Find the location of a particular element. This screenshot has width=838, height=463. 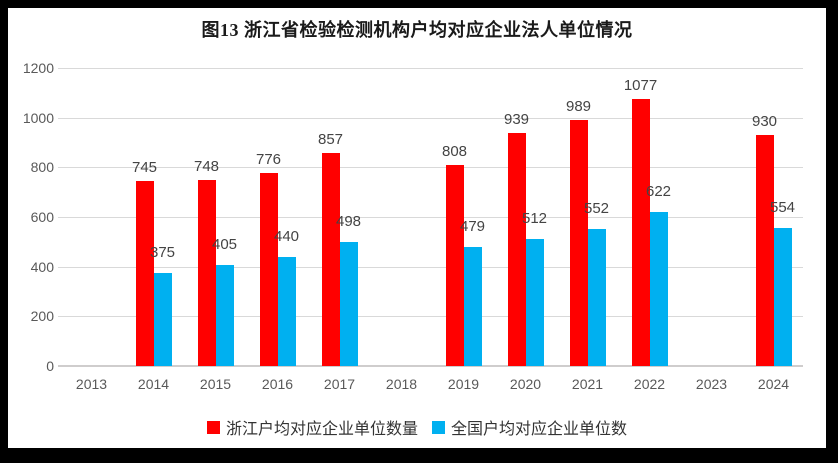

x-axis-tick-2015: 2015 is located at coordinates (215, 384).